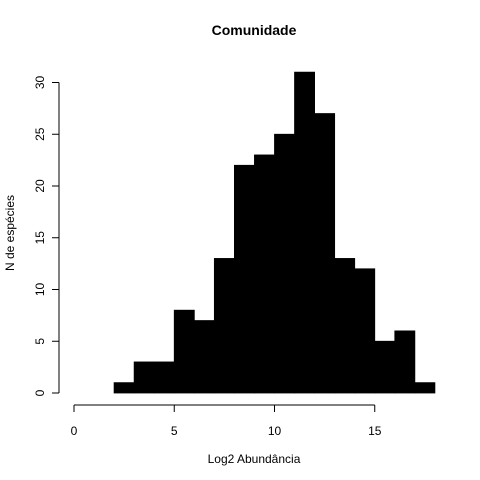 This screenshot has width=480, height=480. I want to click on y-tick-label: 25, so click(40, 134).